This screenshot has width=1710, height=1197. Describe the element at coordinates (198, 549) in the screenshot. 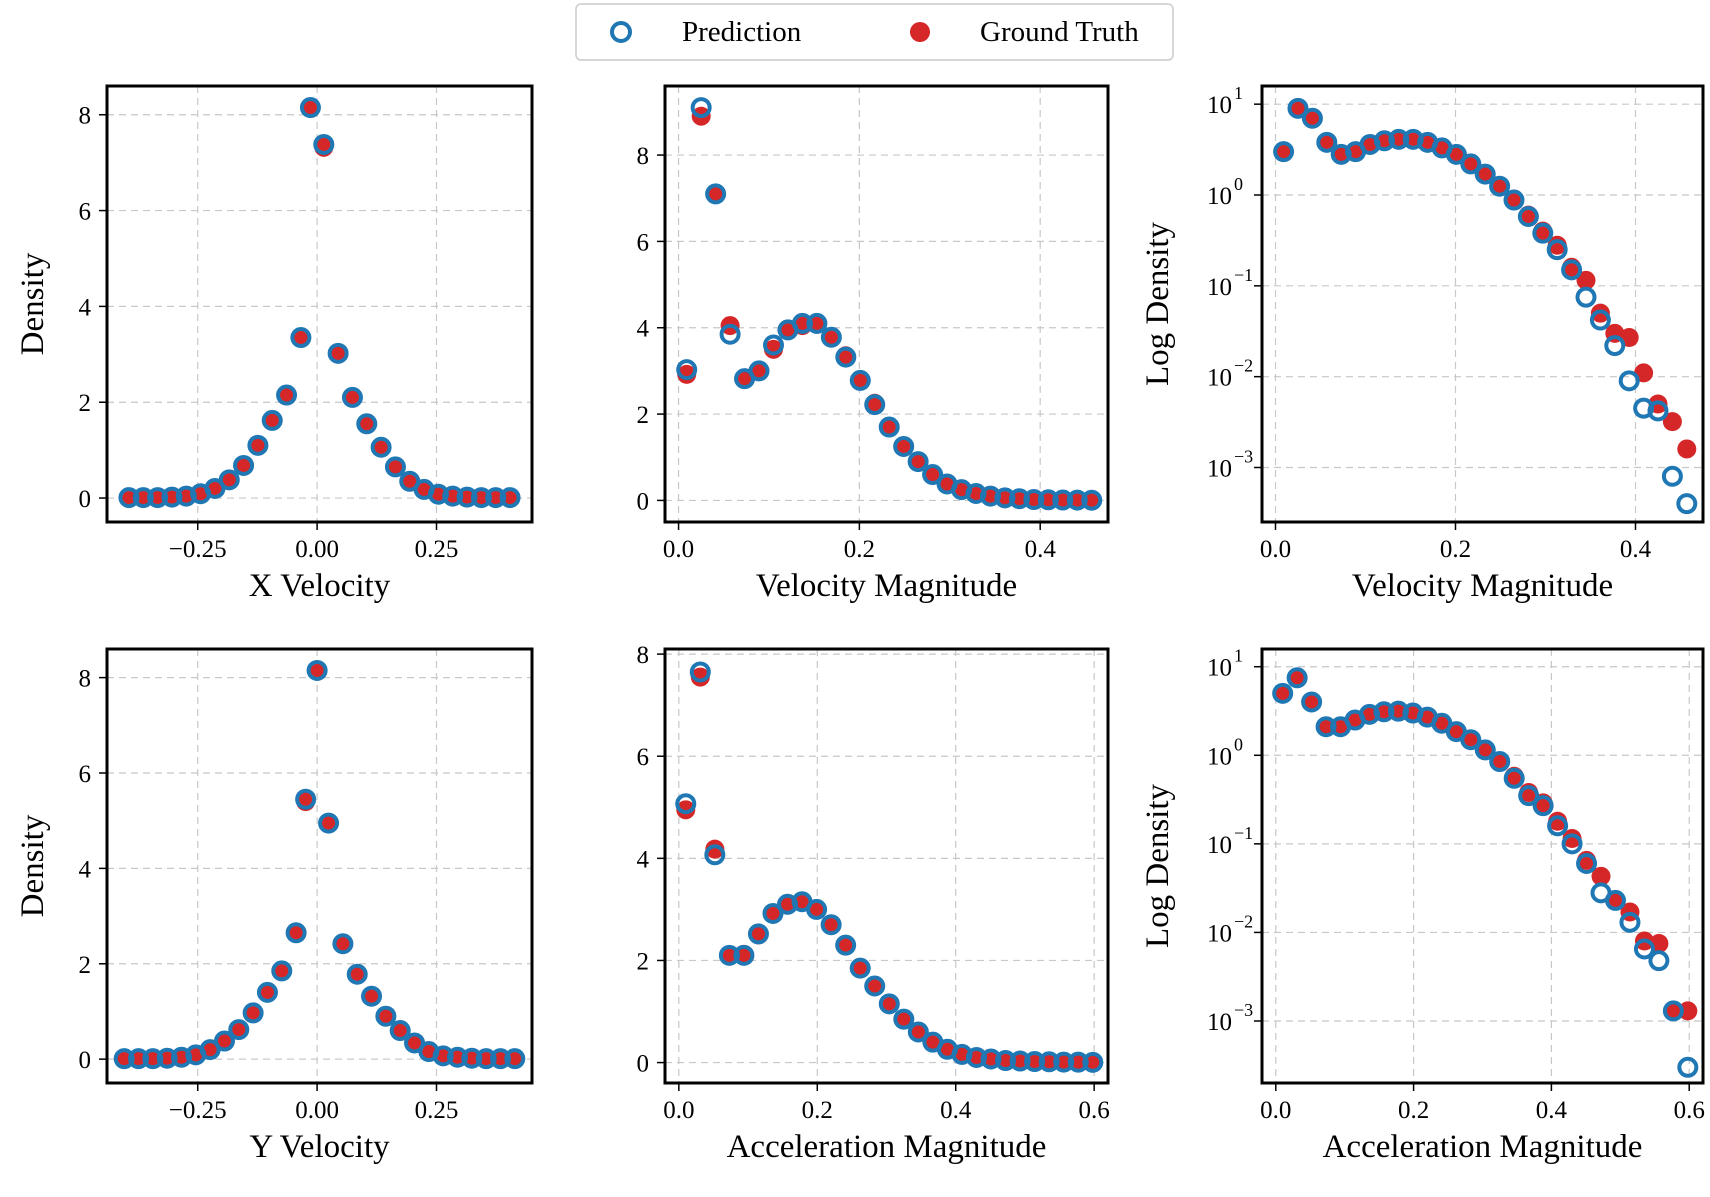

I see `x-tick-label: −0.25` at that location.